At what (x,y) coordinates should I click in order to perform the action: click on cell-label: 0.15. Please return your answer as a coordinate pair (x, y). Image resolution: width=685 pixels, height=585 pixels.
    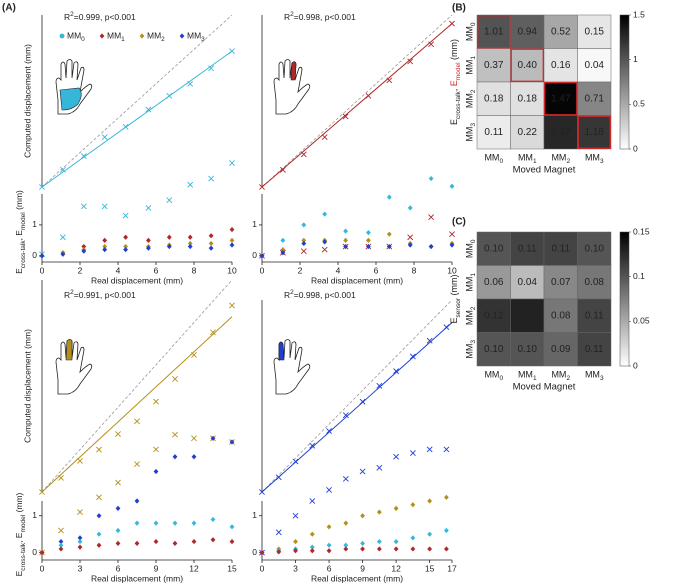
    Looking at the image, I should click on (595, 31).